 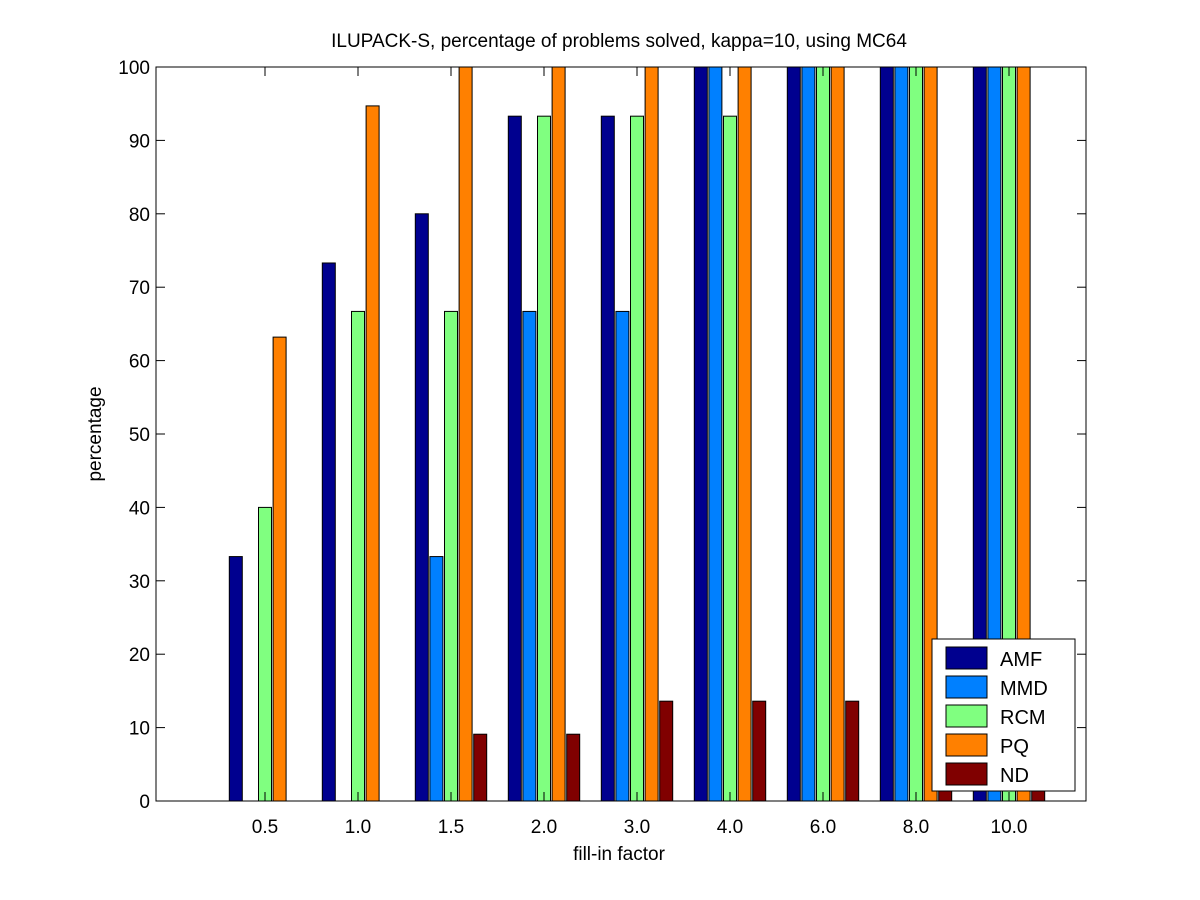 What do you see at coordinates (886, 434) in the screenshot?
I see `bar-amf-8.0` at bounding box center [886, 434].